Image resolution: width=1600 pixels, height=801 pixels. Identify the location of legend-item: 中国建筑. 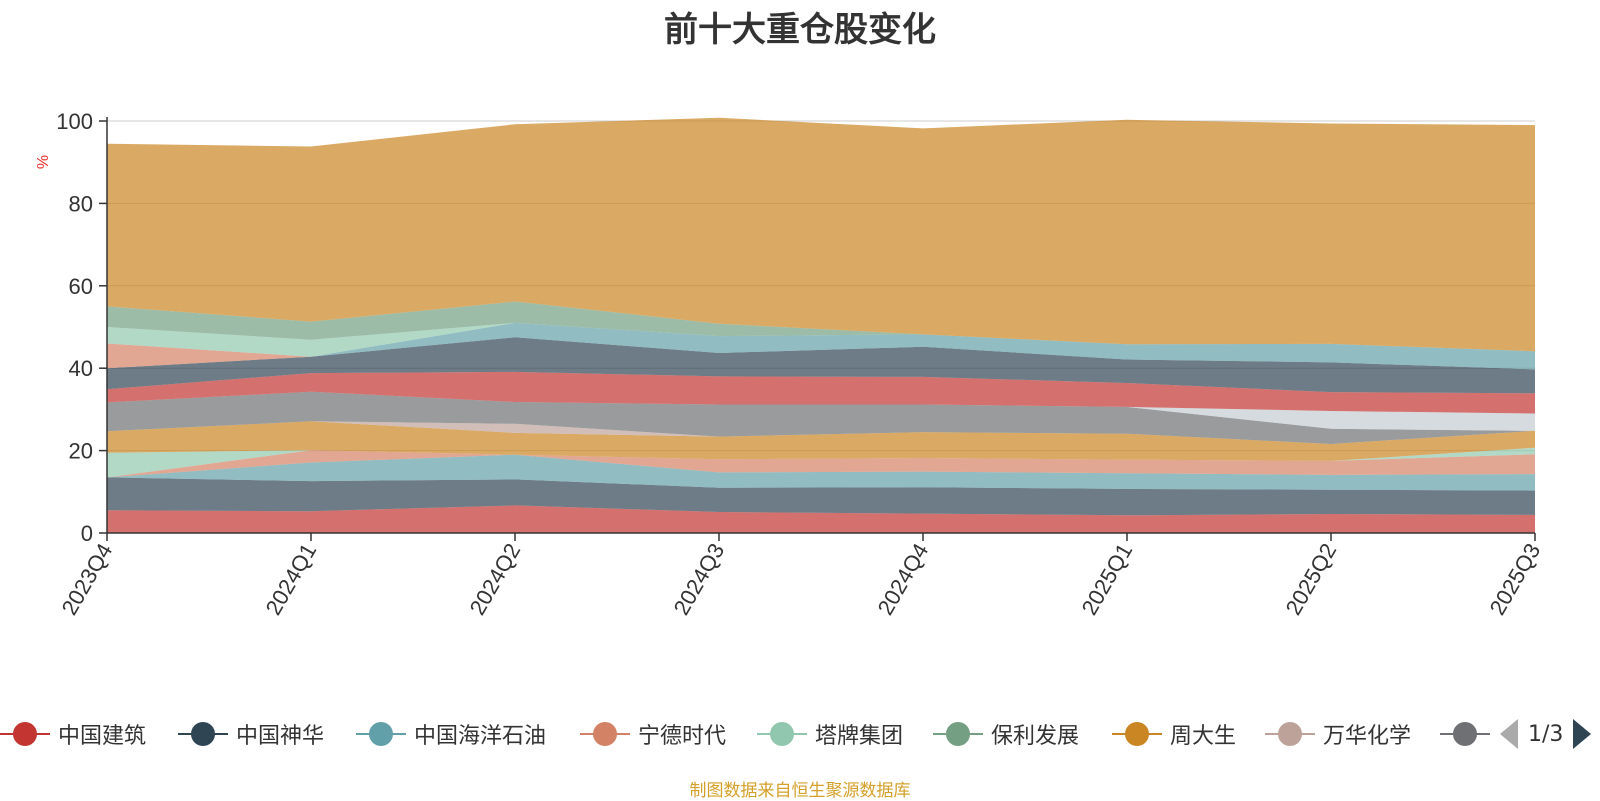
(73, 734).